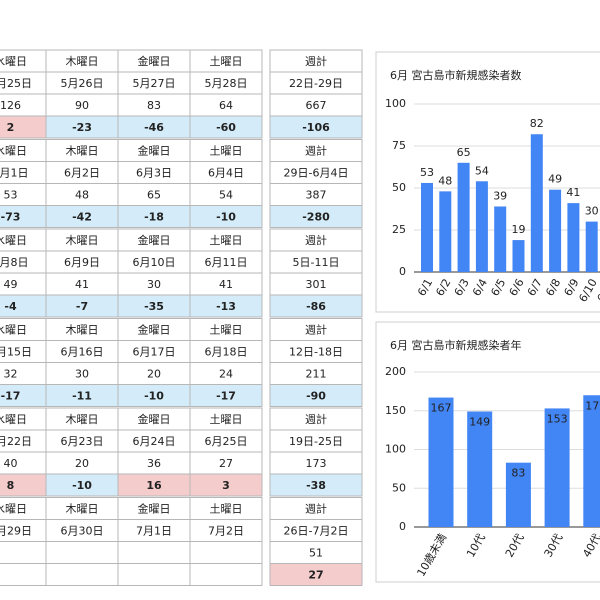  What do you see at coordinates (226, 105) in the screenshot?
I see `cell-text: 64` at bounding box center [226, 105].